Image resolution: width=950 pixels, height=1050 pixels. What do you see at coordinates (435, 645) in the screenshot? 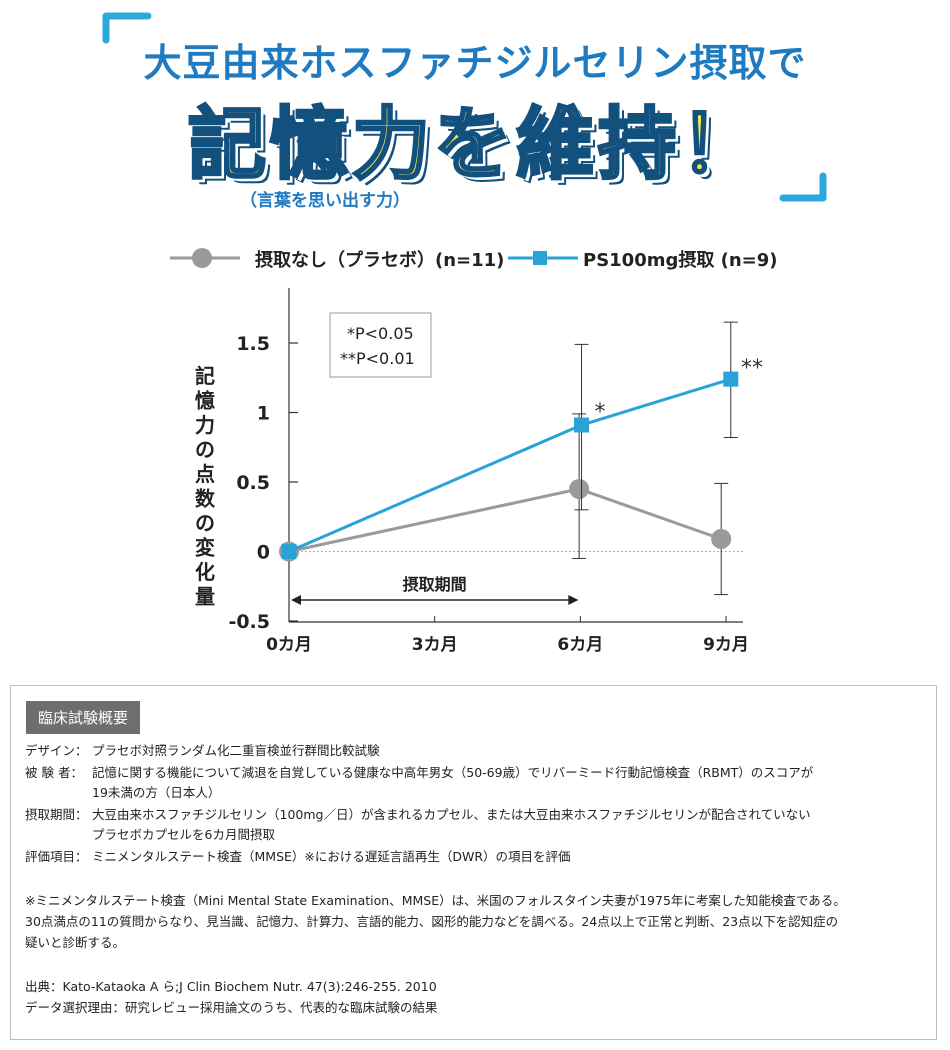
I see `x-tick-label: 3カ月` at bounding box center [435, 645].